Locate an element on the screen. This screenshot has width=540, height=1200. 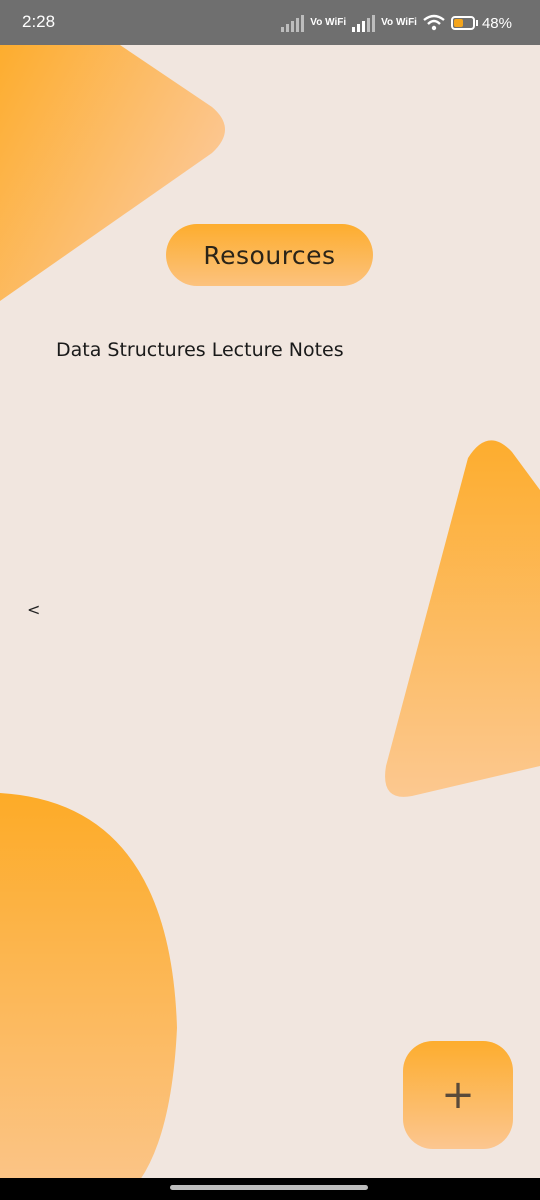
battery-indicator: 48% is located at coordinates (481, 23).